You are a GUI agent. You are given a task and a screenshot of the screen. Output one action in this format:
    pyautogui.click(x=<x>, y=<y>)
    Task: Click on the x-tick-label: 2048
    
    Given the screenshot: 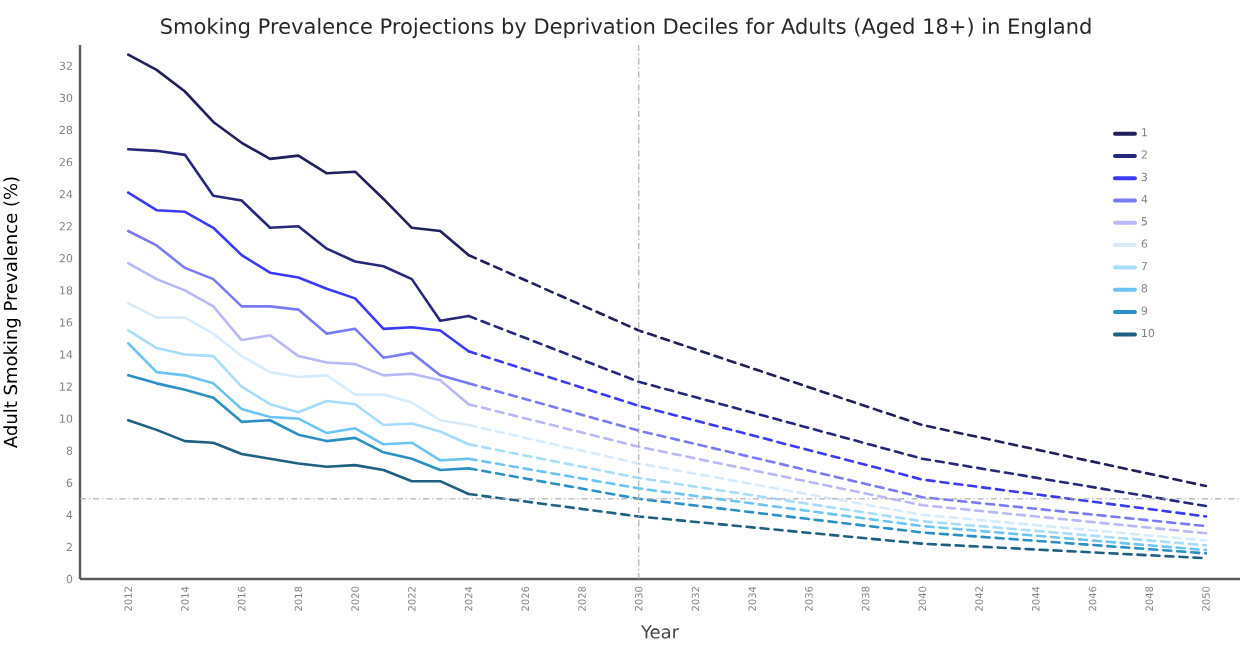 What is the action you would take?
    pyautogui.click(x=1149, y=598)
    